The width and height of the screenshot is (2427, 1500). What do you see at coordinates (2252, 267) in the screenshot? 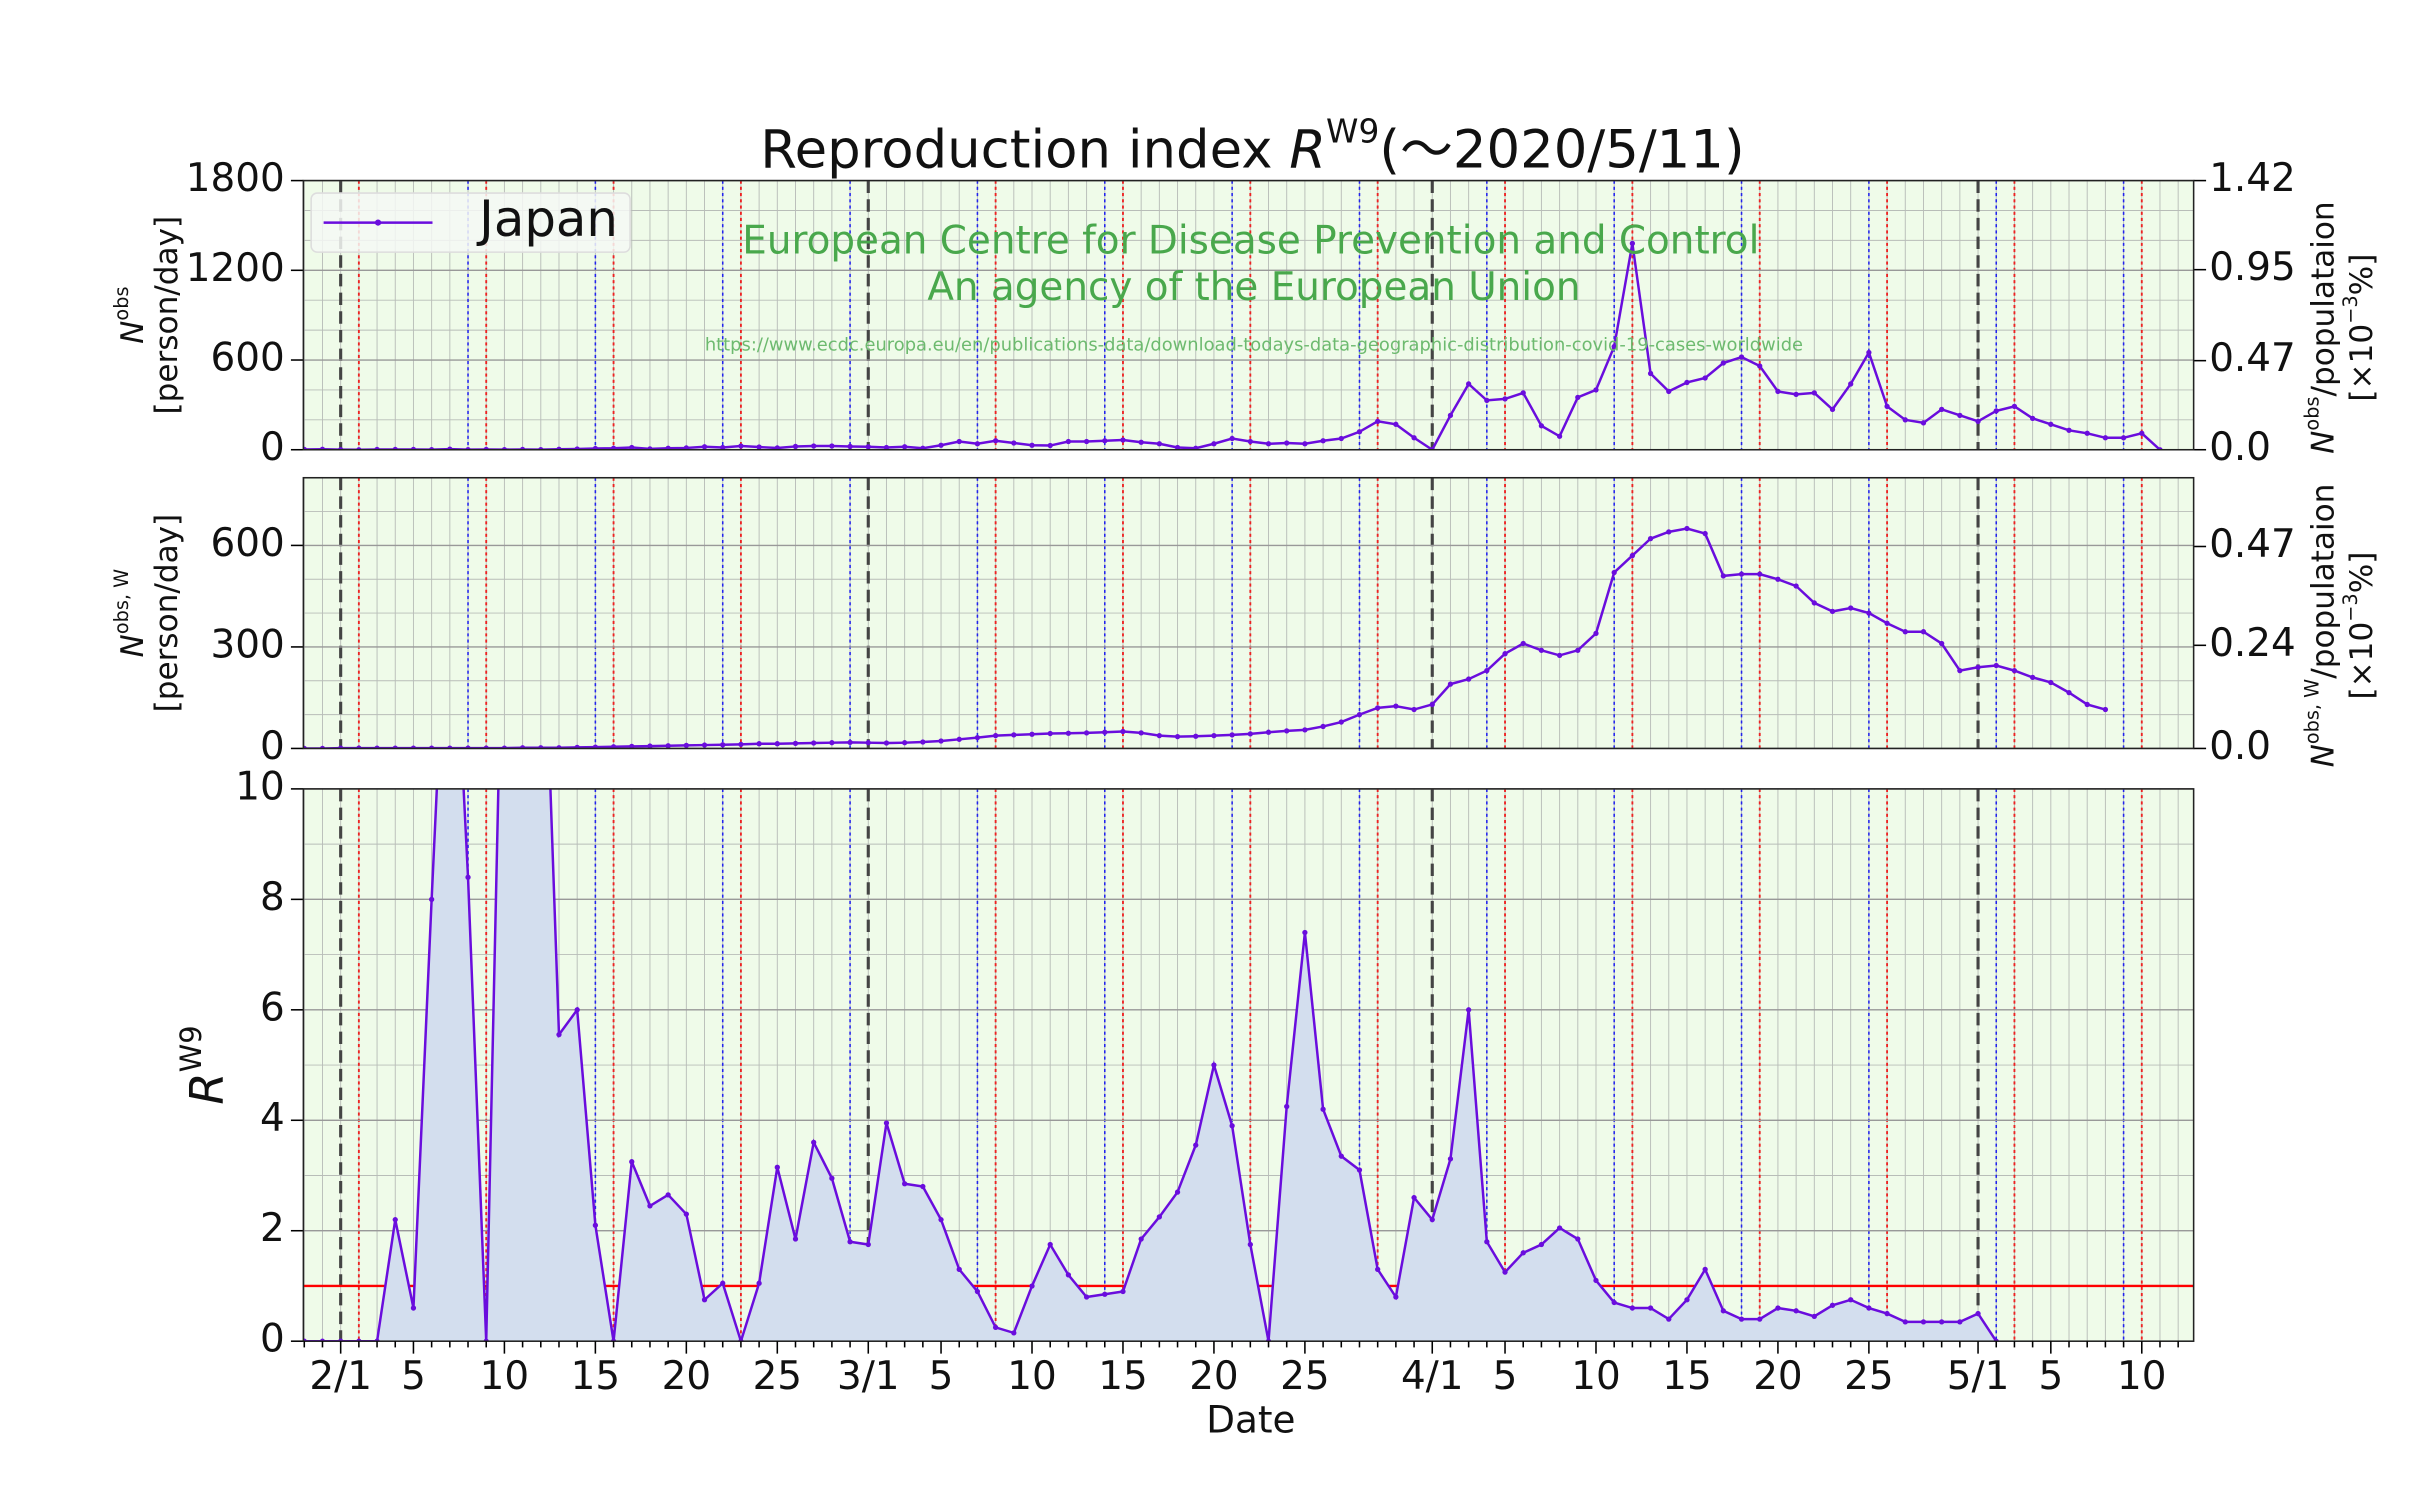
I see `y2-tick-label: 0.95` at bounding box center [2252, 267].